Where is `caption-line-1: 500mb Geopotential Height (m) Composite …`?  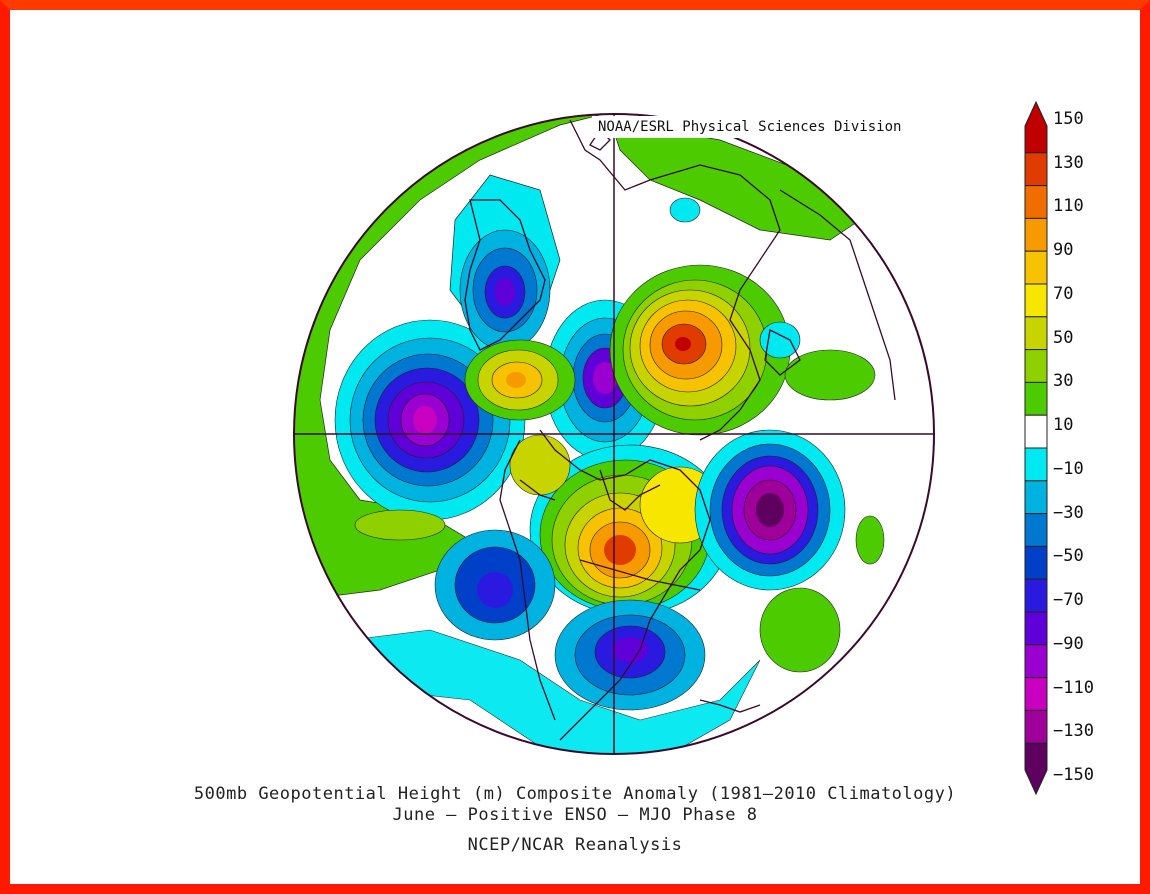
caption-line-1: 500mb Geopotential Height (m) Composite … is located at coordinates (575, 794).